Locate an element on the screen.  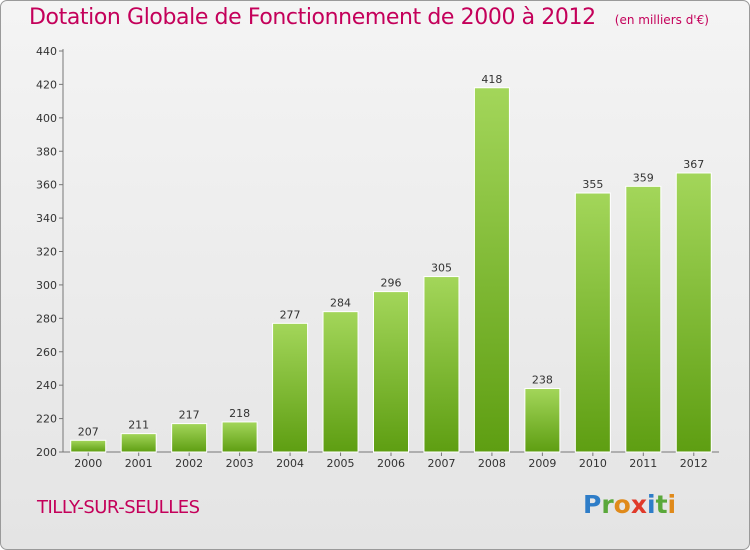
data-label: 277 is located at coordinates (290, 314).